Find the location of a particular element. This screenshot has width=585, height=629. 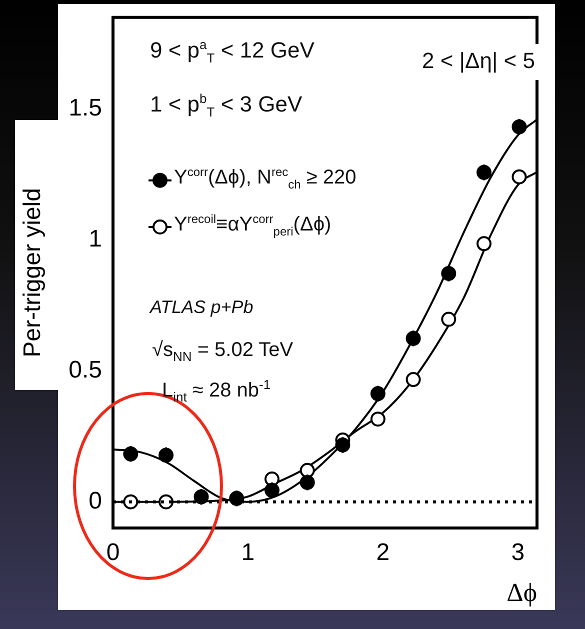

x-tick-label: 3 is located at coordinates (518, 552).